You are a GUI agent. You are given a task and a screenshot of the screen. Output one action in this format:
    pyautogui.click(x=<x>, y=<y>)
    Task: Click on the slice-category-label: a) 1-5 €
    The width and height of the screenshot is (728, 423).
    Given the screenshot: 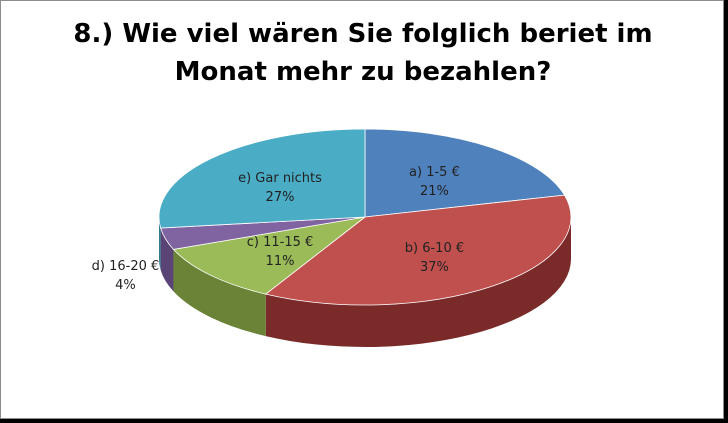 What is the action you would take?
    pyautogui.click(x=434, y=172)
    